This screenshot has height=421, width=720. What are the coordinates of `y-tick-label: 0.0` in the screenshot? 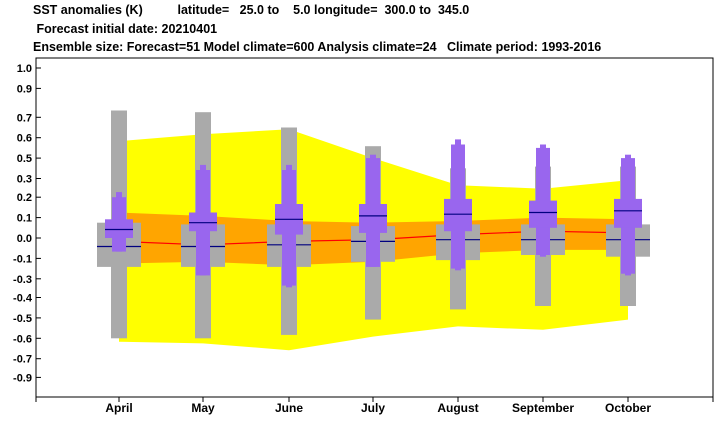 It's located at (24, 239).